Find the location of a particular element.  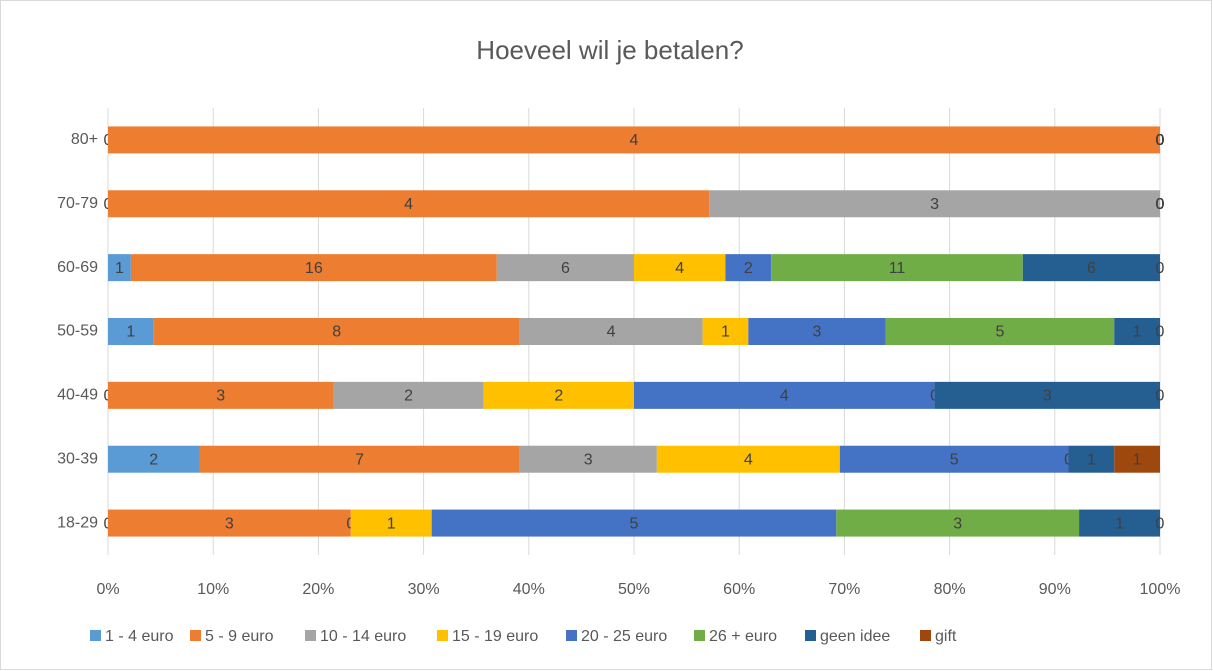

y-tick-label: 60-69 is located at coordinates (77, 267).